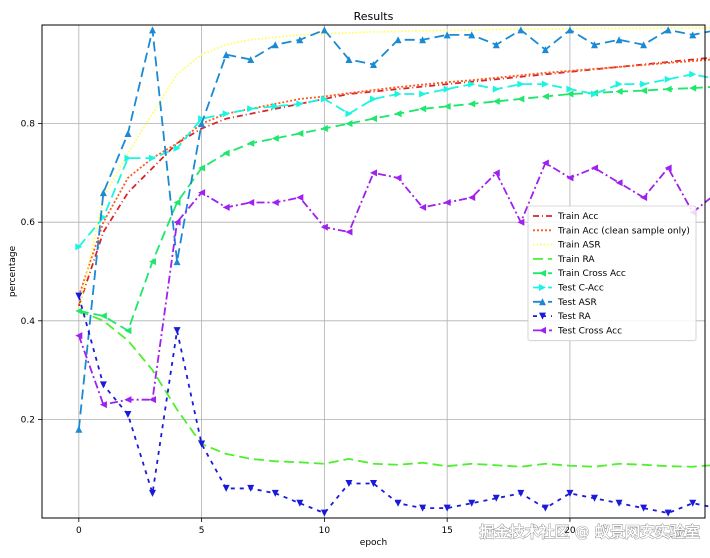 The width and height of the screenshot is (710, 558). Describe the element at coordinates (623, 231) in the screenshot. I see `legend-label: Train Acc (clean sample only)` at that location.